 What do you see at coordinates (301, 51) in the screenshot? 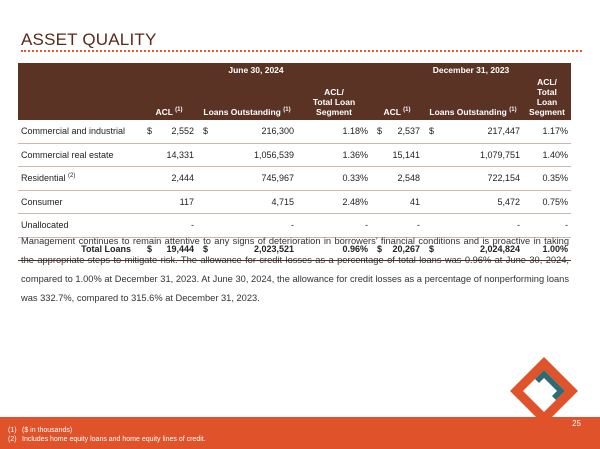
I see `title-divider` at bounding box center [301, 51].